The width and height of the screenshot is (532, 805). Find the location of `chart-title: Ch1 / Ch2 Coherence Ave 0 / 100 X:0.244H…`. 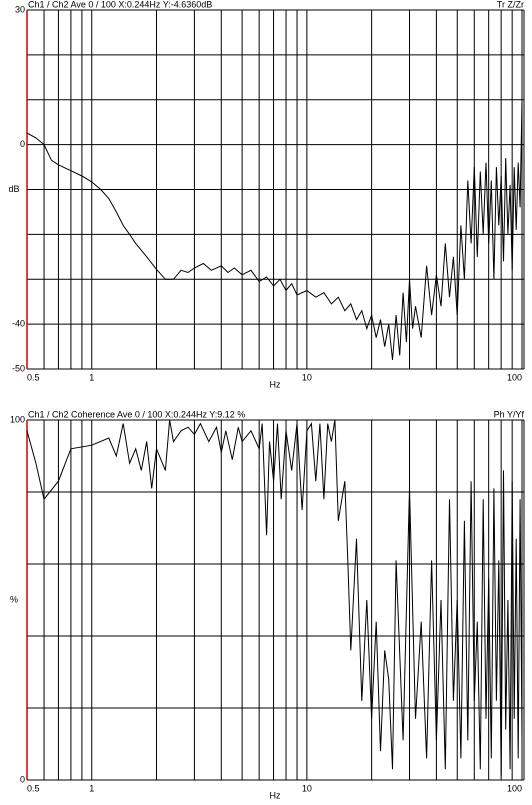

chart-title: Ch1 / Ch2 Coherence Ave 0 / 100 X:0.244H… is located at coordinates (136, 414).